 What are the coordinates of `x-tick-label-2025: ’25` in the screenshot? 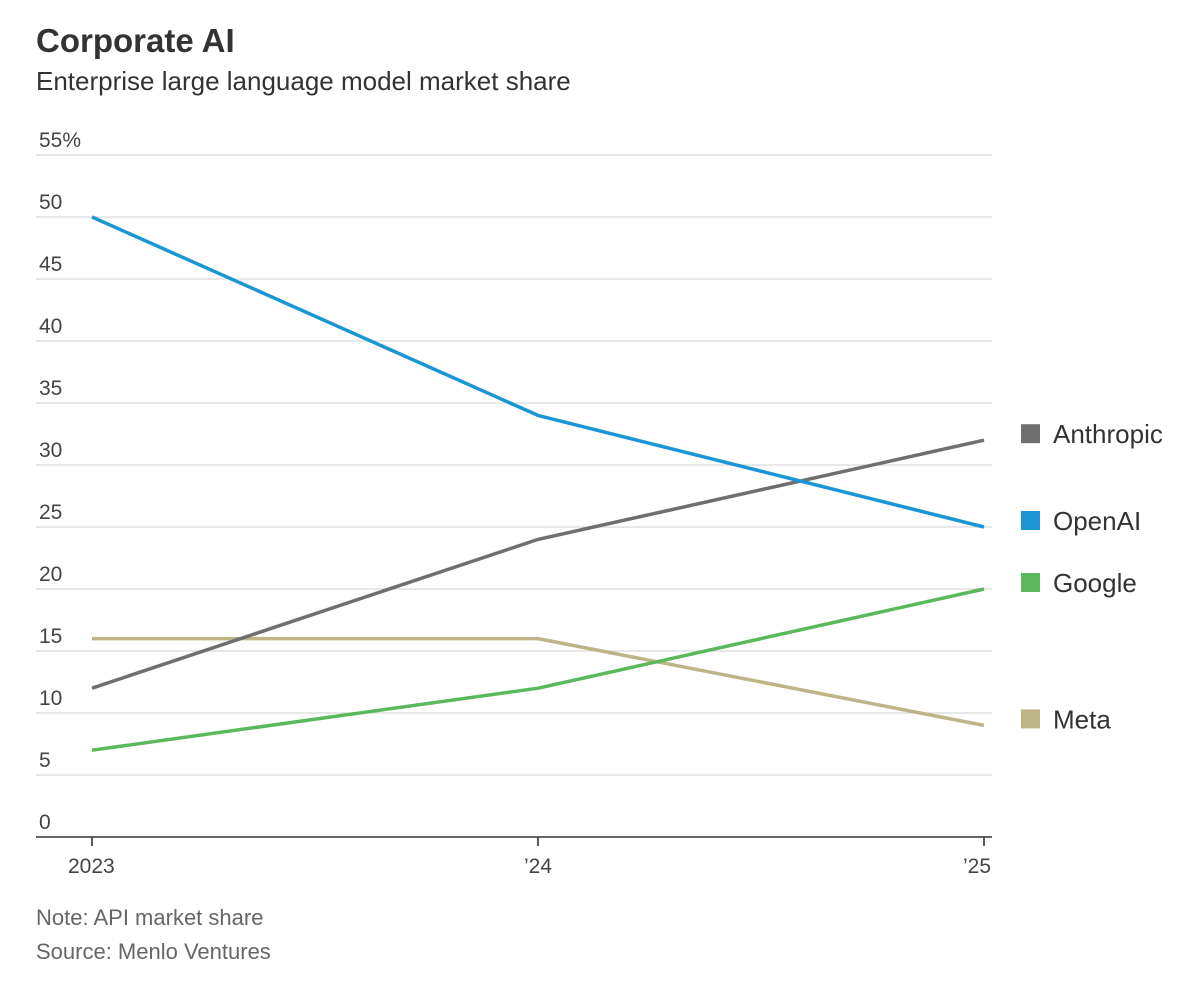 It's located at (977, 866).